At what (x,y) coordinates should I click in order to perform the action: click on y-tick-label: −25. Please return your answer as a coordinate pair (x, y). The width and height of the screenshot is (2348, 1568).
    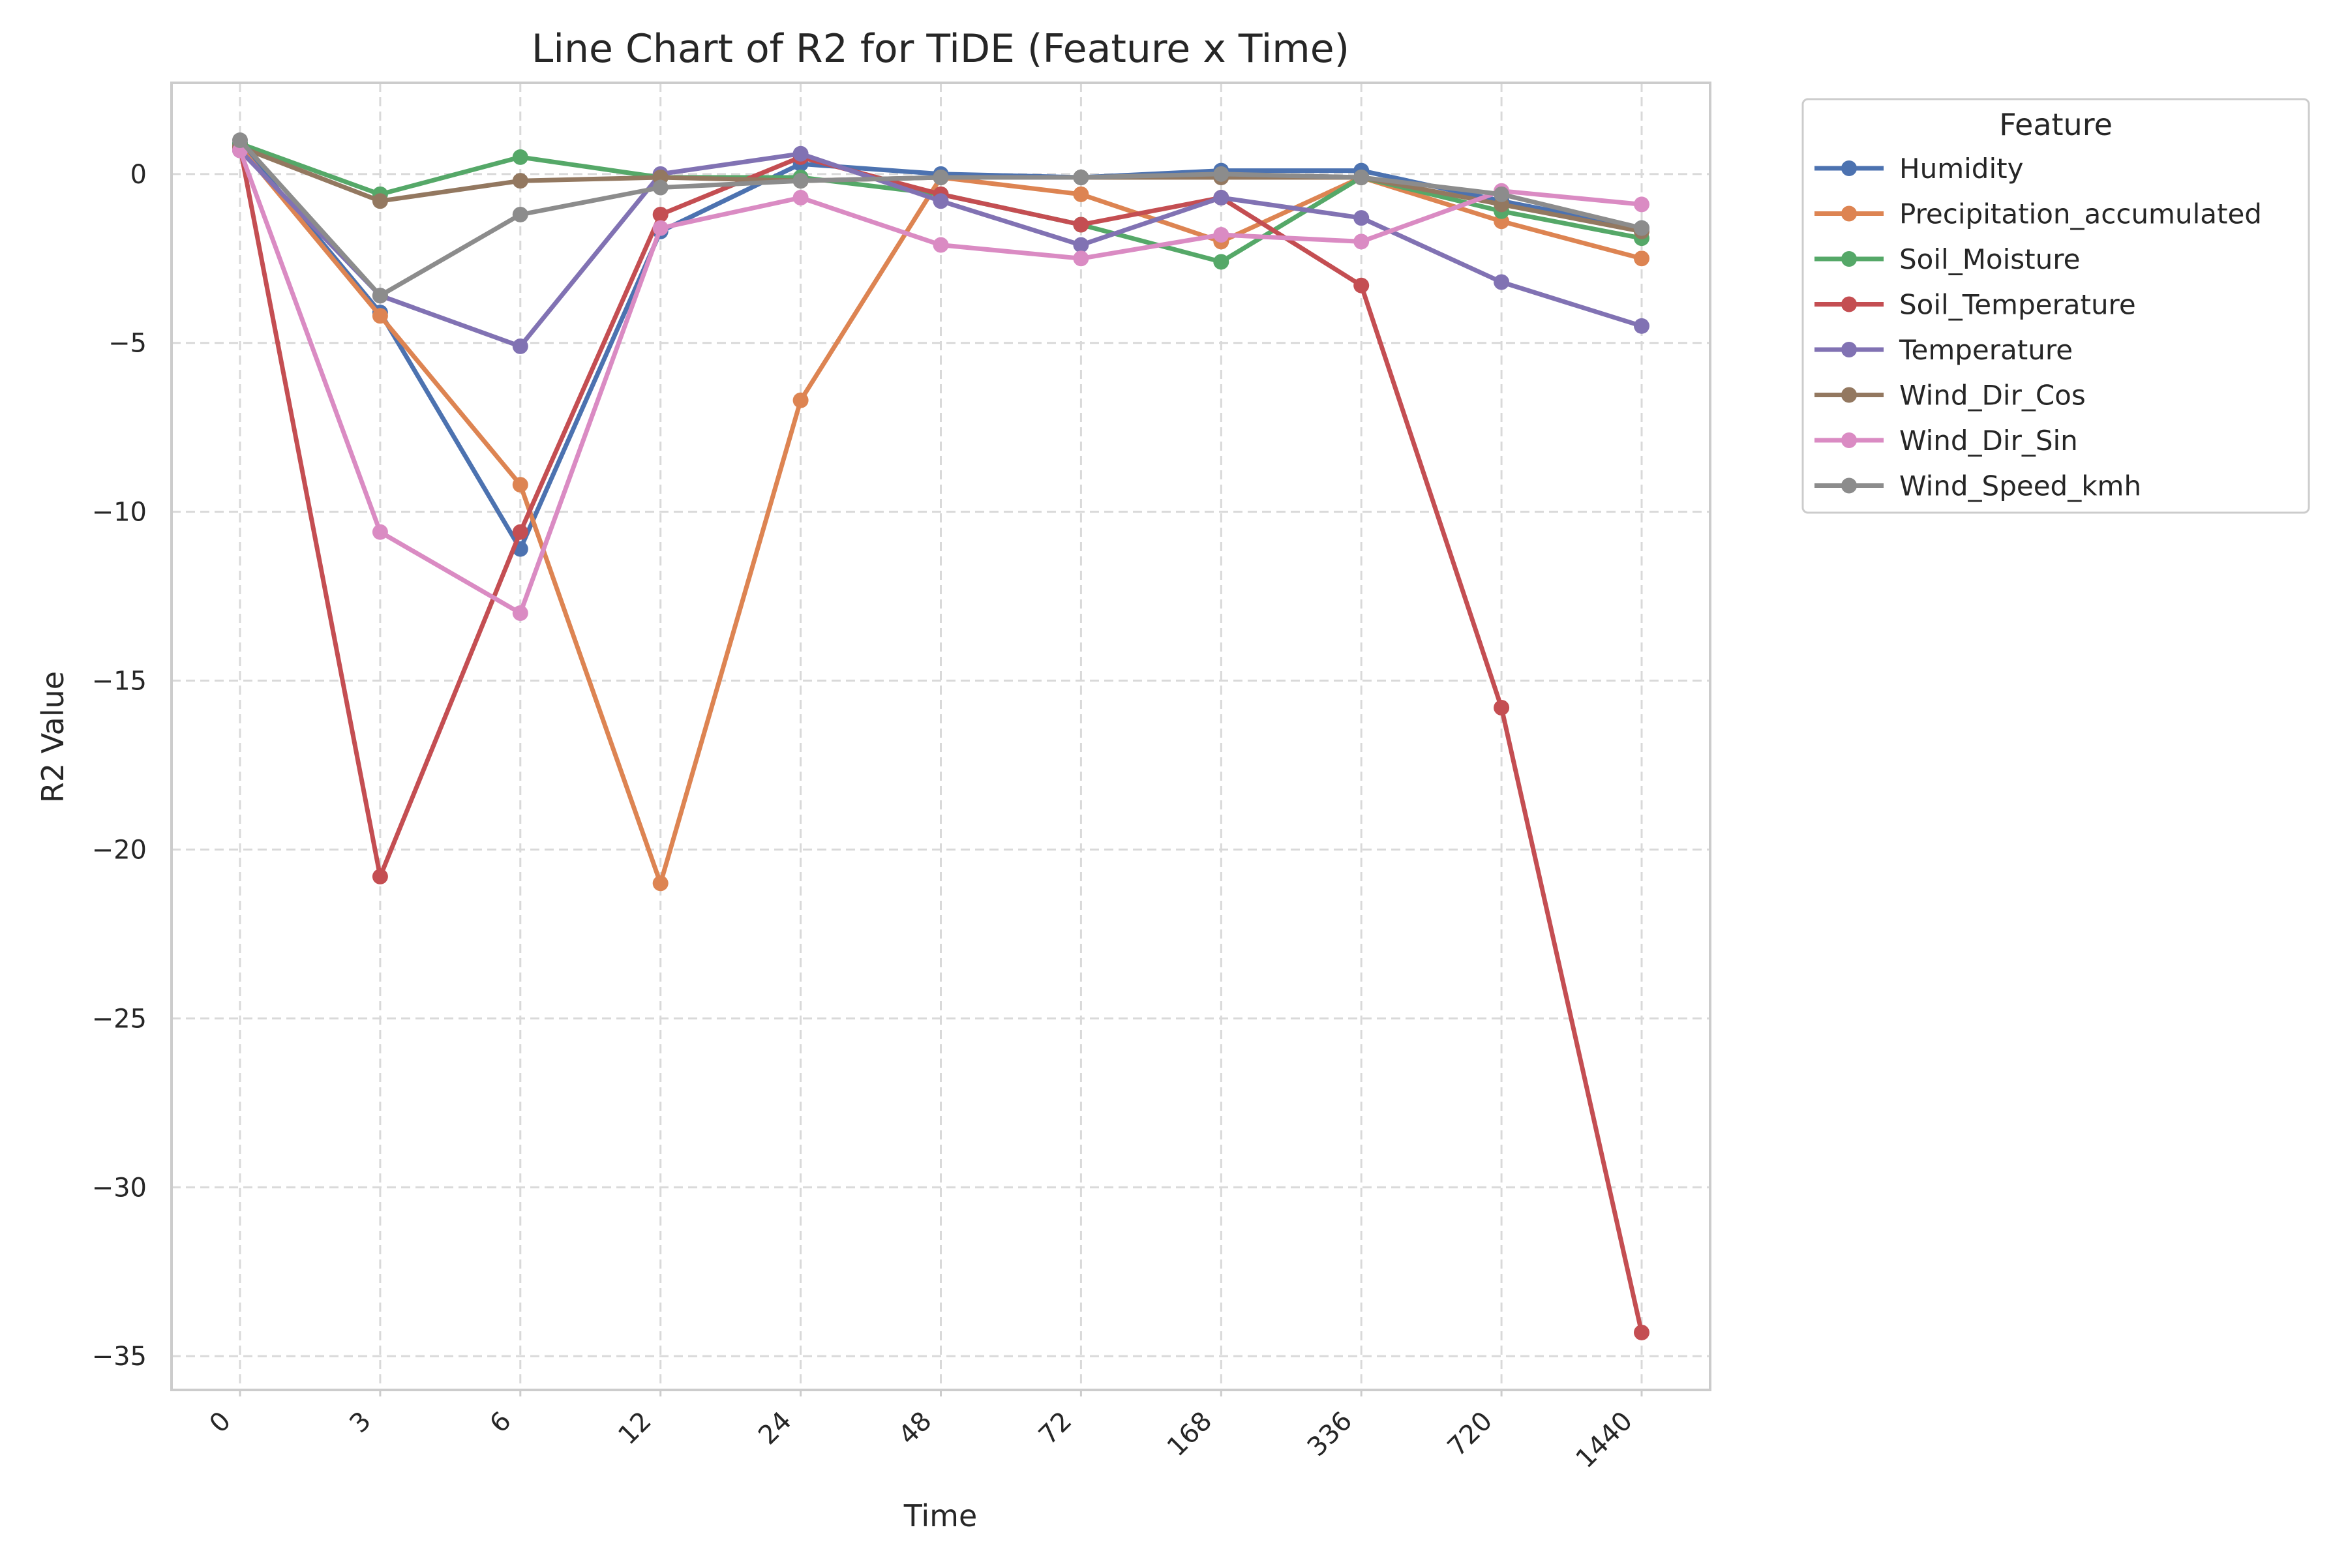
    Looking at the image, I should click on (120, 1019).